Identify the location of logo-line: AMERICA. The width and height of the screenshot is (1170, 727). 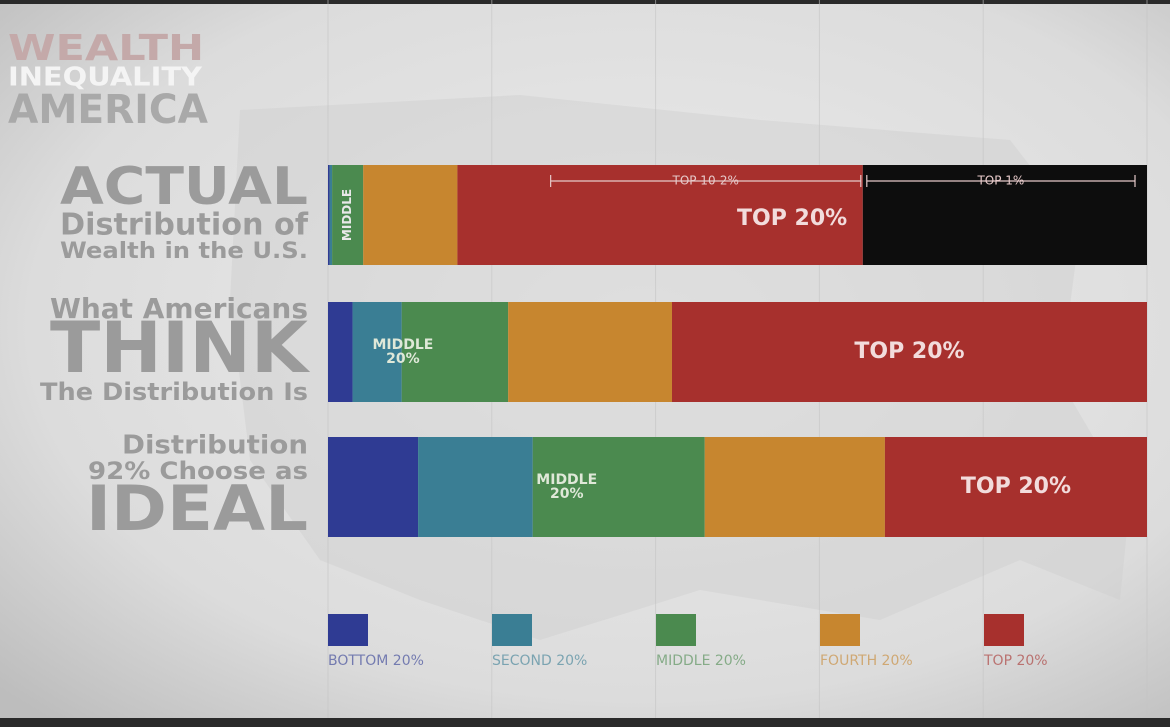
(108, 110).